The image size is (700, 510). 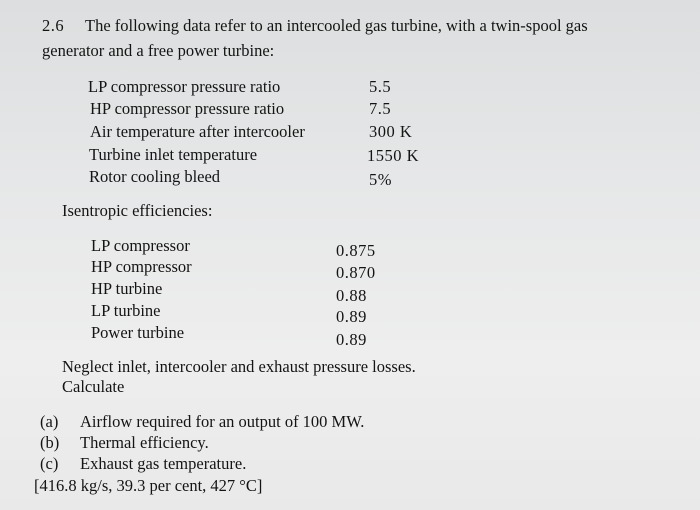 I want to click on param-label: LP compressor pressure ratio, so click(x=184, y=86).